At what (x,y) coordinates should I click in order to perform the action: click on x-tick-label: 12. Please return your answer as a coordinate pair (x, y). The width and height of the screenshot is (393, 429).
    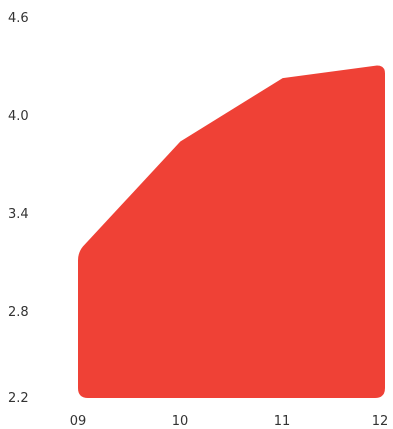
    Looking at the image, I should click on (380, 421).